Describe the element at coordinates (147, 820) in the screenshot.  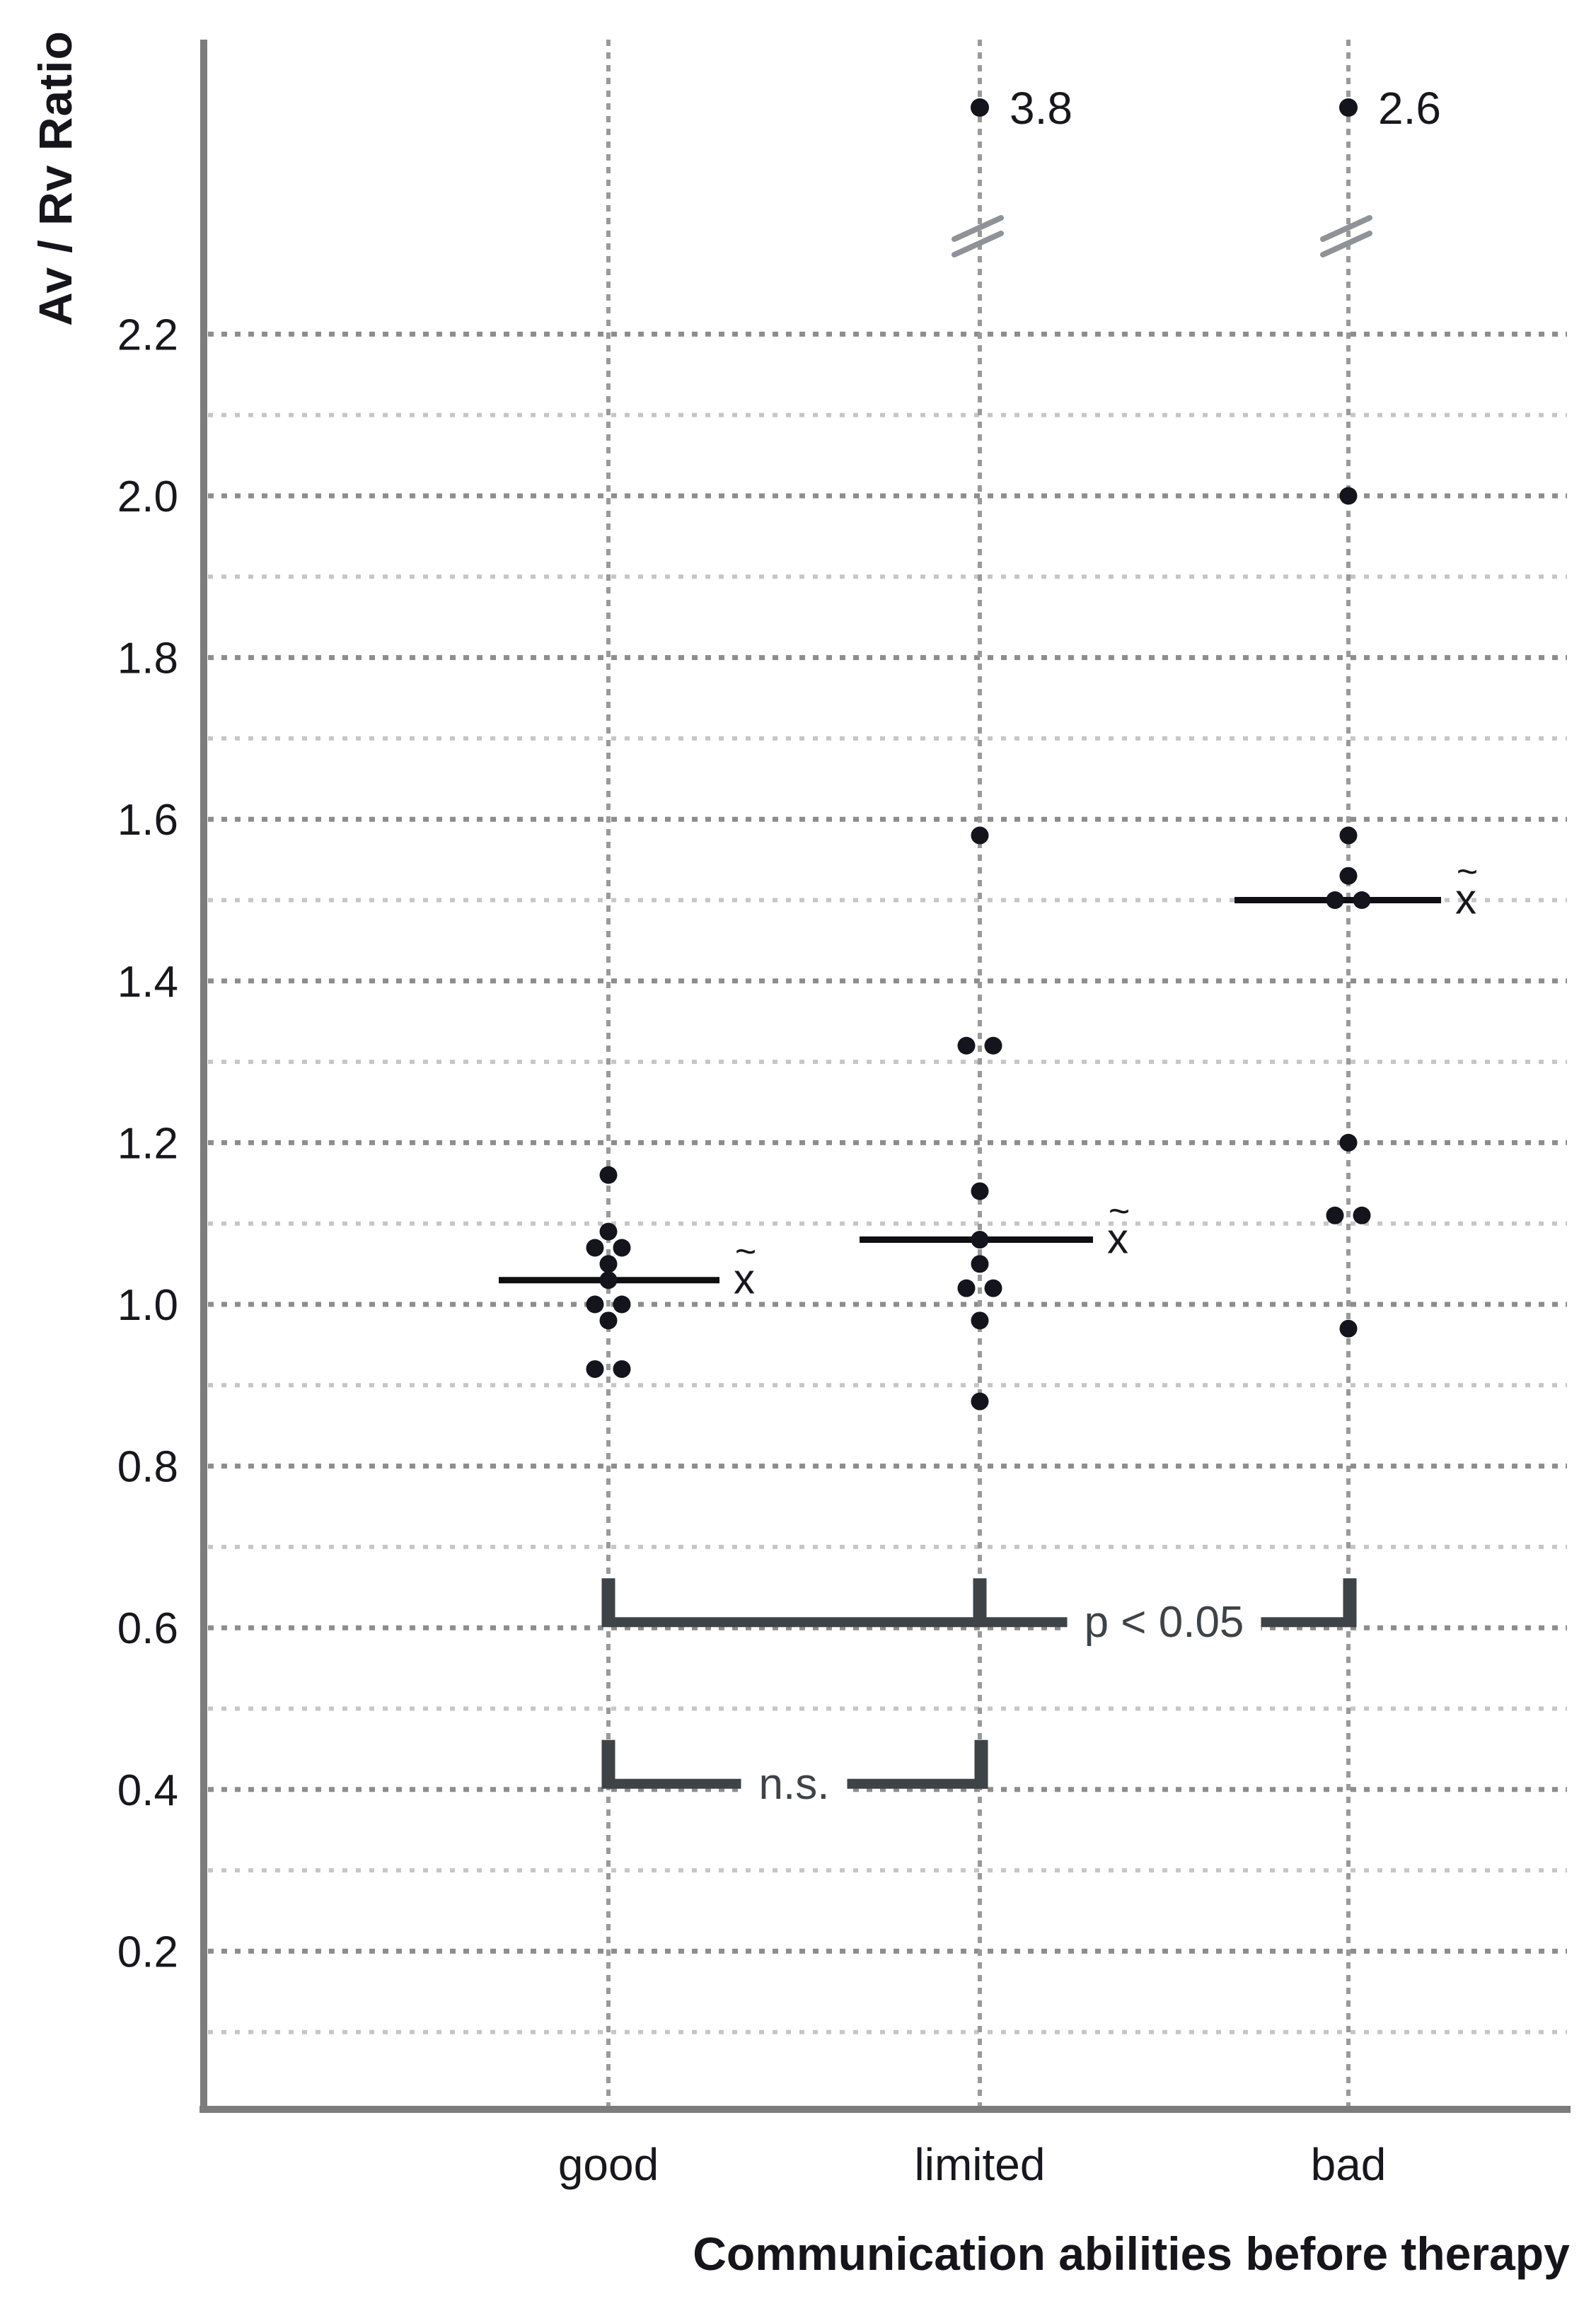
I see `y-tick-label: 1.6` at that location.